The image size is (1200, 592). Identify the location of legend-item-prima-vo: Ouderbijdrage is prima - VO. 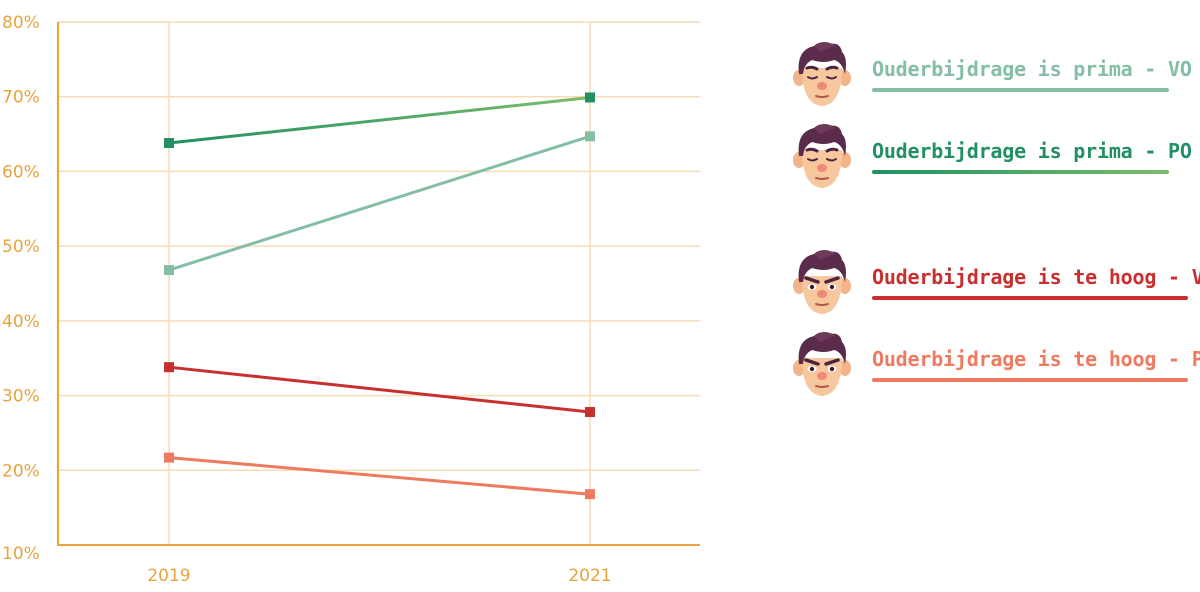
(991, 75).